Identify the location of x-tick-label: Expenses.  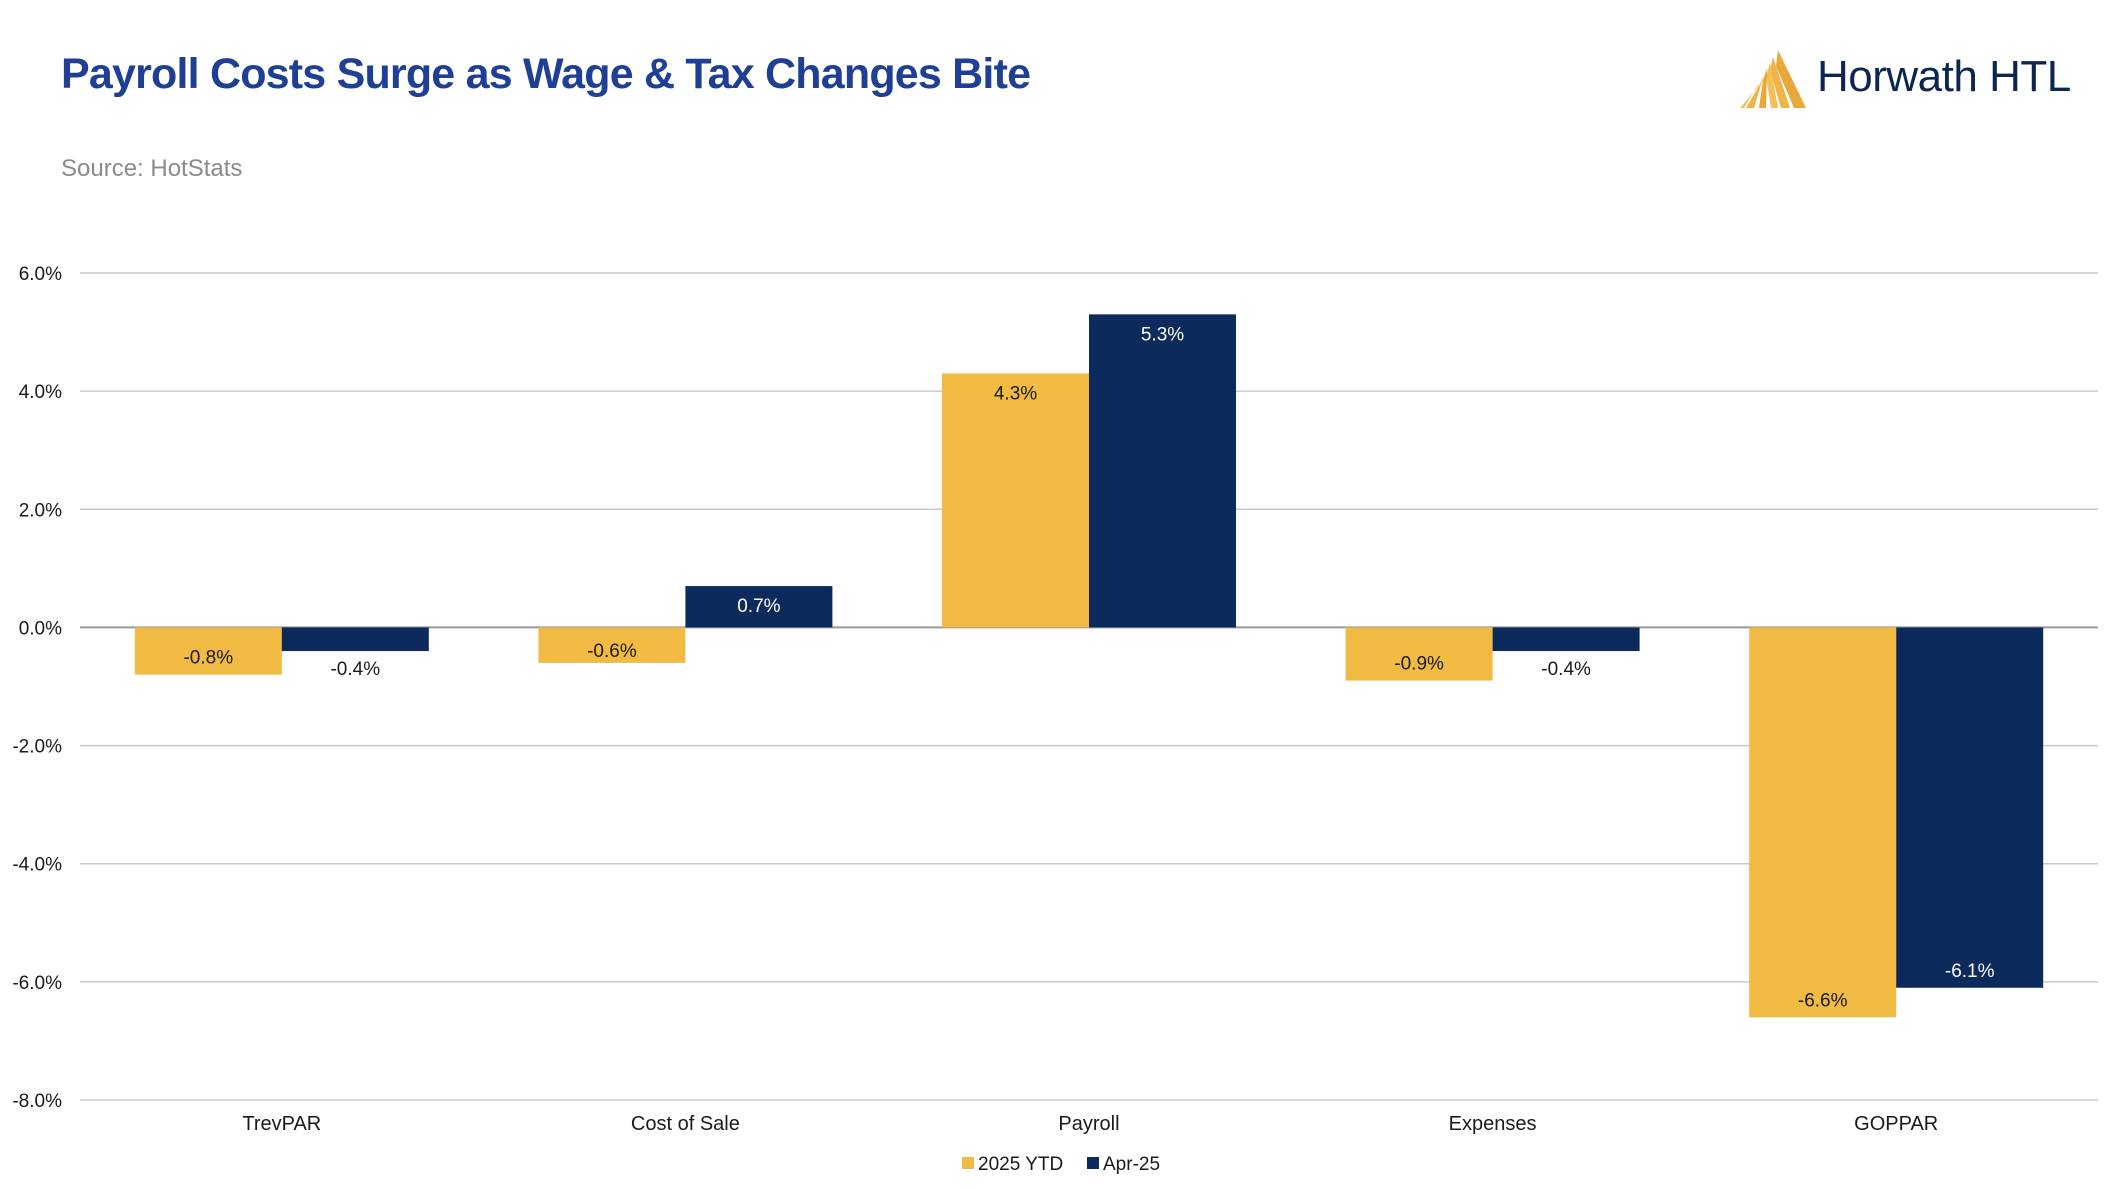
(1493, 1124).